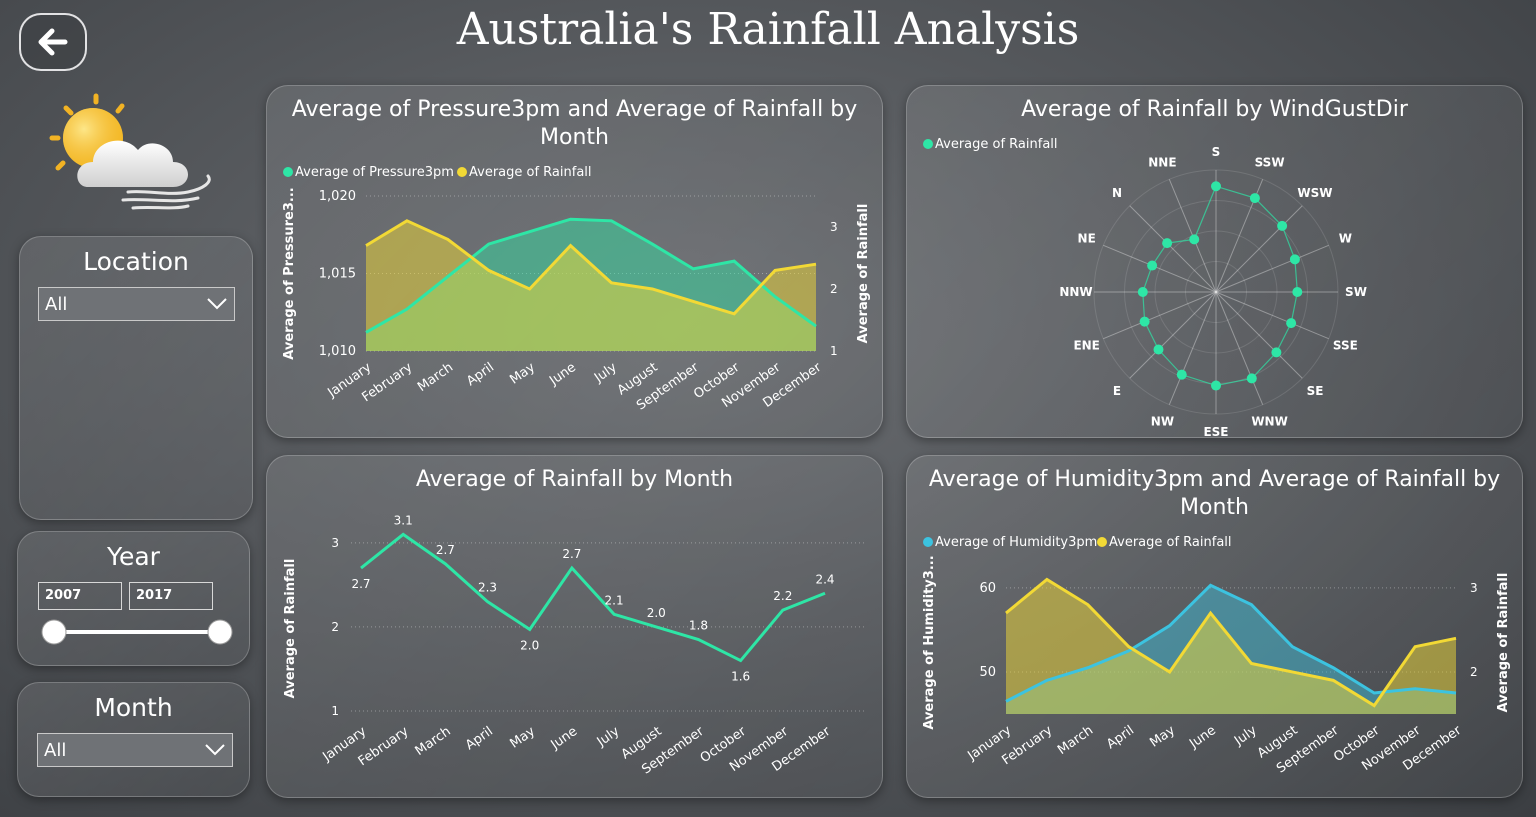 The width and height of the screenshot is (1536, 817). Describe the element at coordinates (136, 304) in the screenshot. I see `location-dropdown: All` at that location.